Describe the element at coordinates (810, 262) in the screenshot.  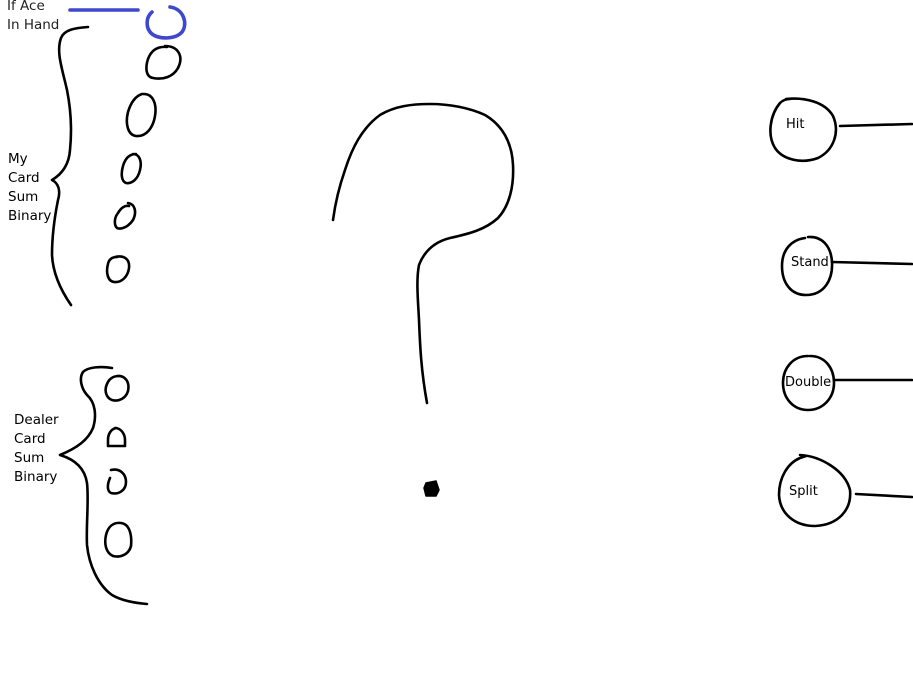
I see `output-label-stand: Stand` at that location.